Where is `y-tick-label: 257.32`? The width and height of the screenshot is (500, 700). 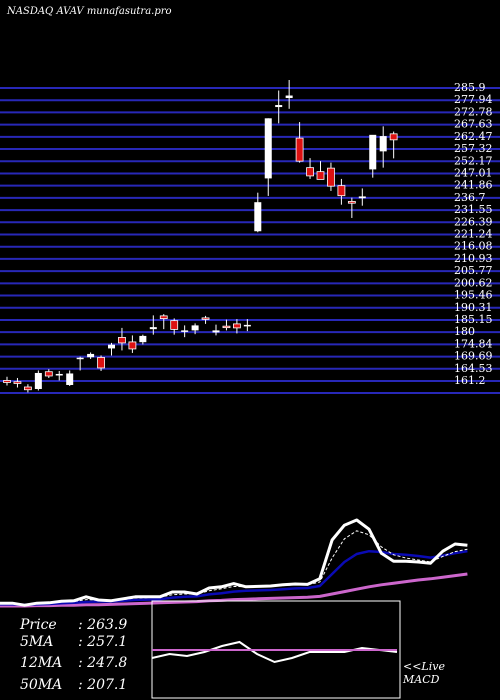 y-tick-label: 257.32 is located at coordinates (473, 148).